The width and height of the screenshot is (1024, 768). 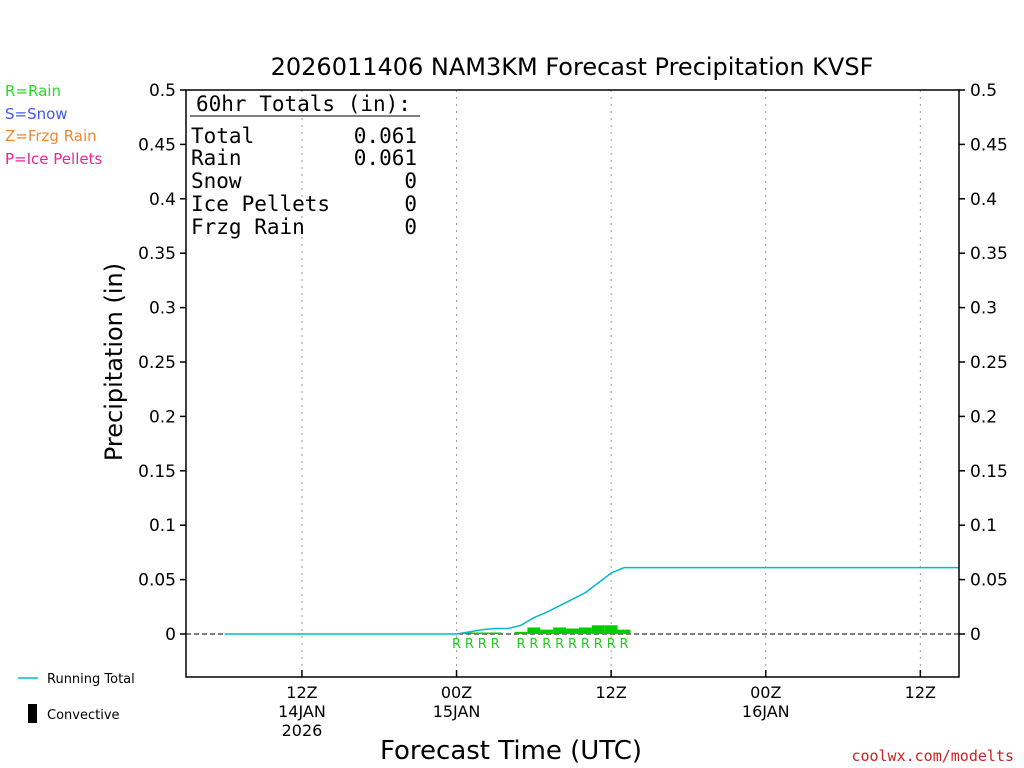 What do you see at coordinates (591, 600) in the screenshot?
I see `running-total-line` at bounding box center [591, 600].